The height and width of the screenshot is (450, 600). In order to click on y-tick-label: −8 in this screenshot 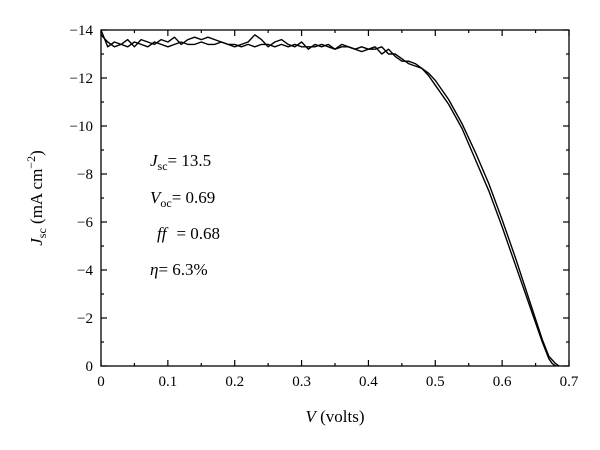, I will do `click(85, 175)`.